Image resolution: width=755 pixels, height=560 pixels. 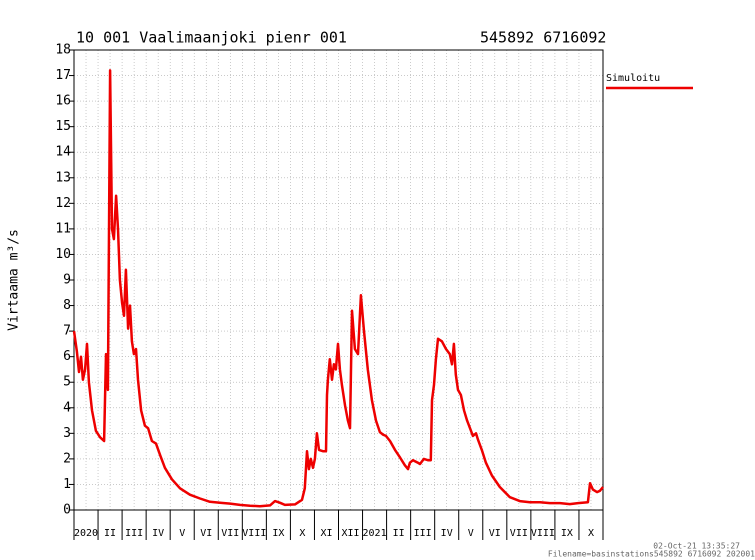 What do you see at coordinates (63, 152) in the screenshot?
I see `y-tick-label: 14` at bounding box center [63, 152].